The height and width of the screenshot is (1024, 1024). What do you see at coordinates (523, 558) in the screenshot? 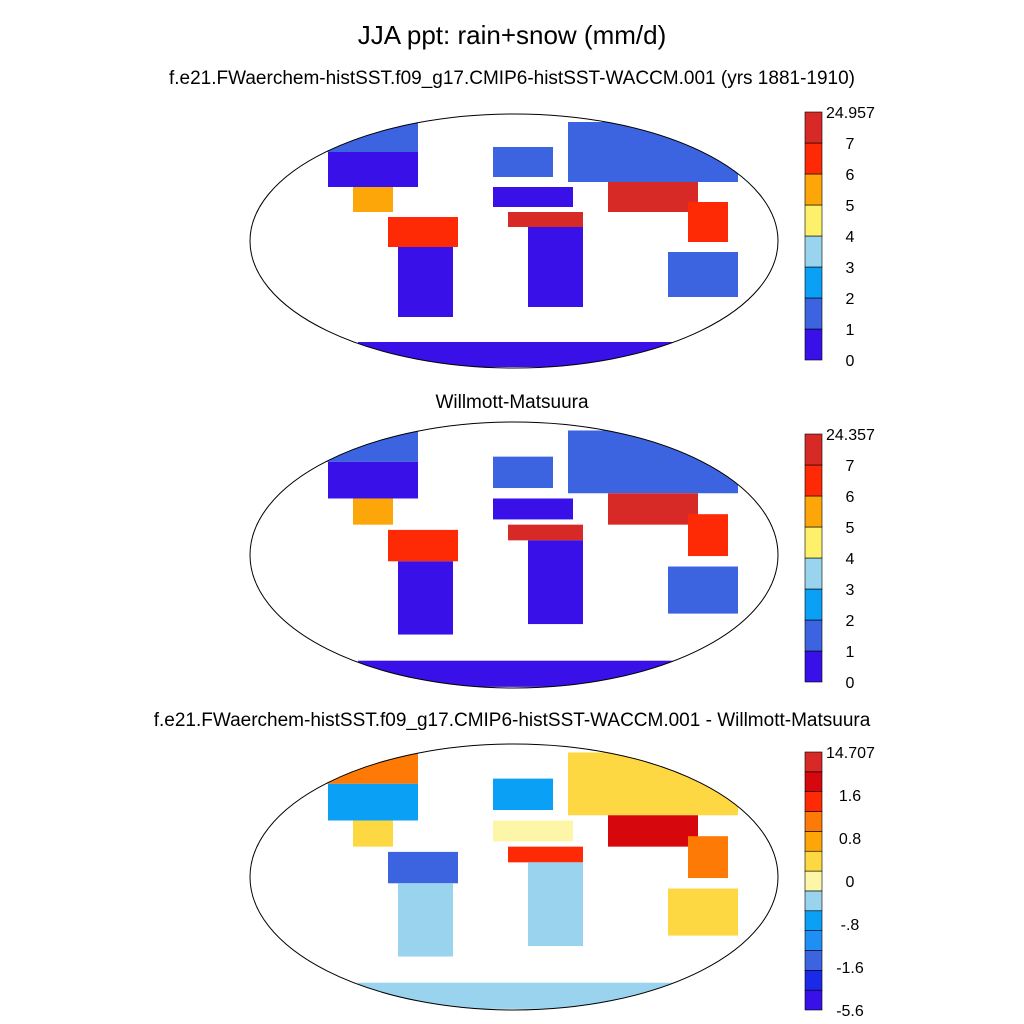
I see `panel-2-map-fill` at bounding box center [523, 558].